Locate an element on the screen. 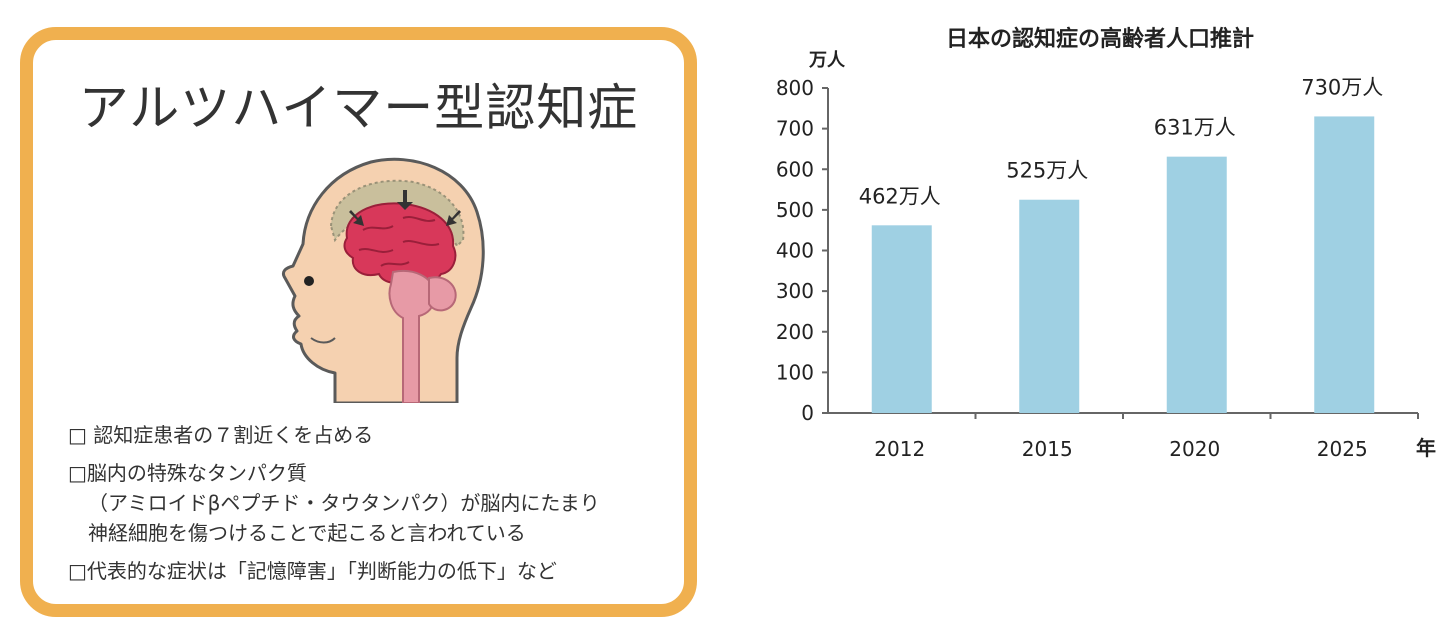 Image resolution: width=1452 pixels, height=636 pixels. x-axis-unit: 年 is located at coordinates (1426, 448).